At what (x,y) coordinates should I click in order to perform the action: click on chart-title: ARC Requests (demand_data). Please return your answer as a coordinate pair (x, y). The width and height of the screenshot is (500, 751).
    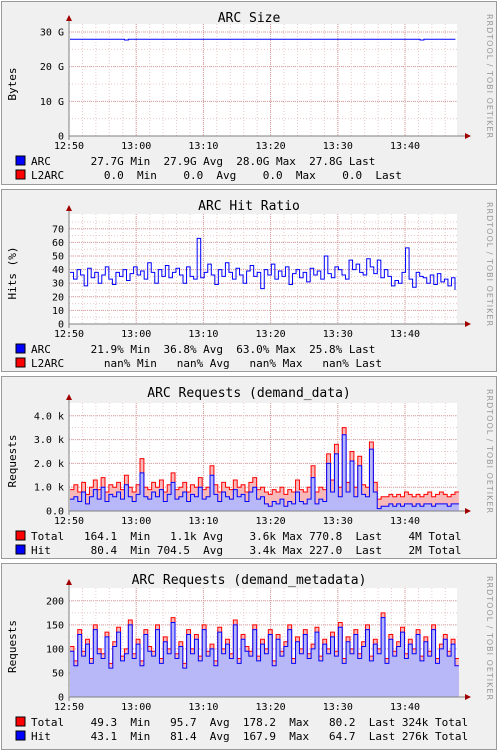
    Looking at the image, I should click on (249, 393).